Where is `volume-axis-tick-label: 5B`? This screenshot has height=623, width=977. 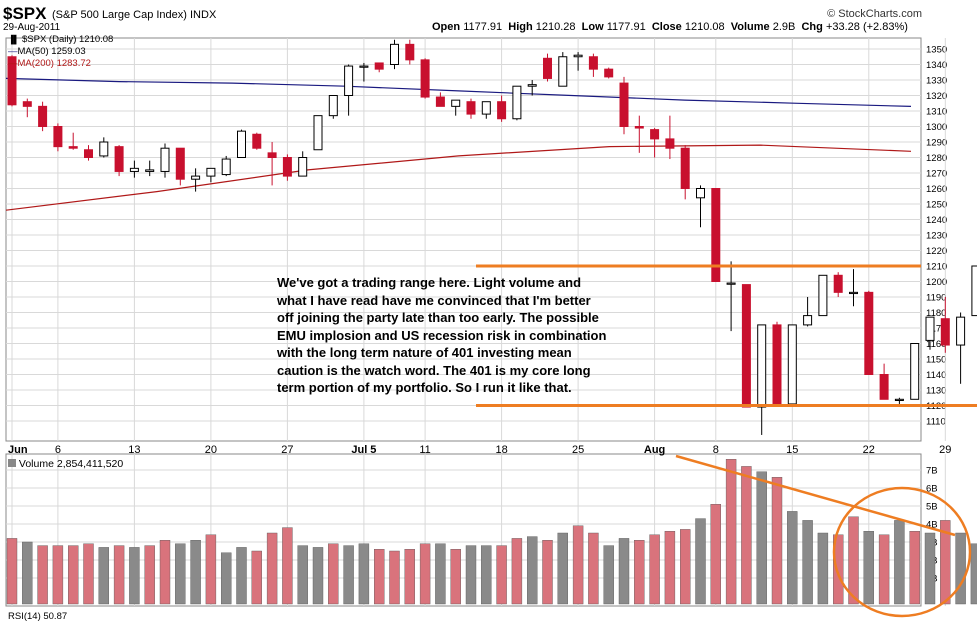
volume-axis-tick-label: 5B is located at coordinates (932, 507).